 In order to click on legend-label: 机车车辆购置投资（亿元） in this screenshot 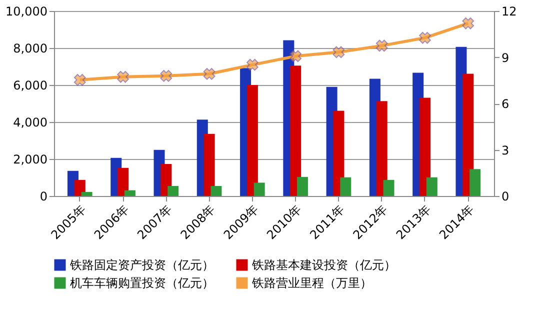, I will do `click(142, 283)`.